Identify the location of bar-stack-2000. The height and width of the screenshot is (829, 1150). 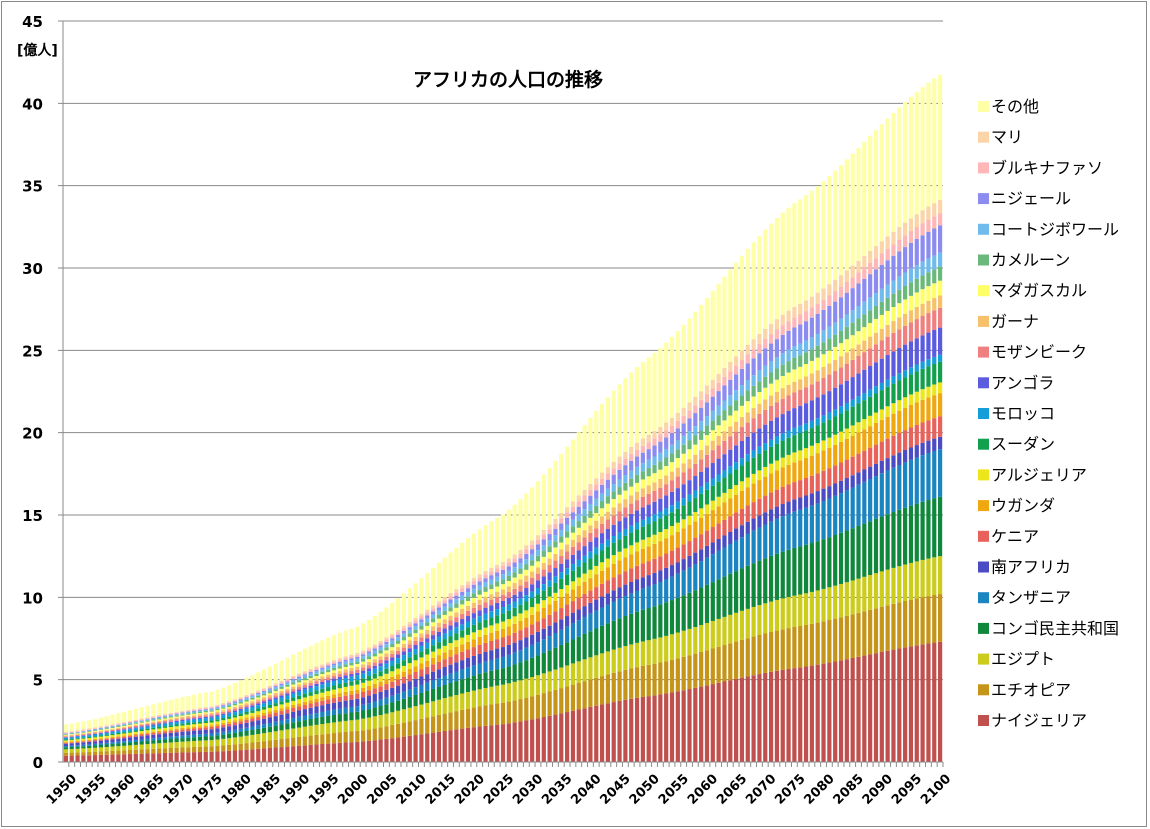
(357, 694).